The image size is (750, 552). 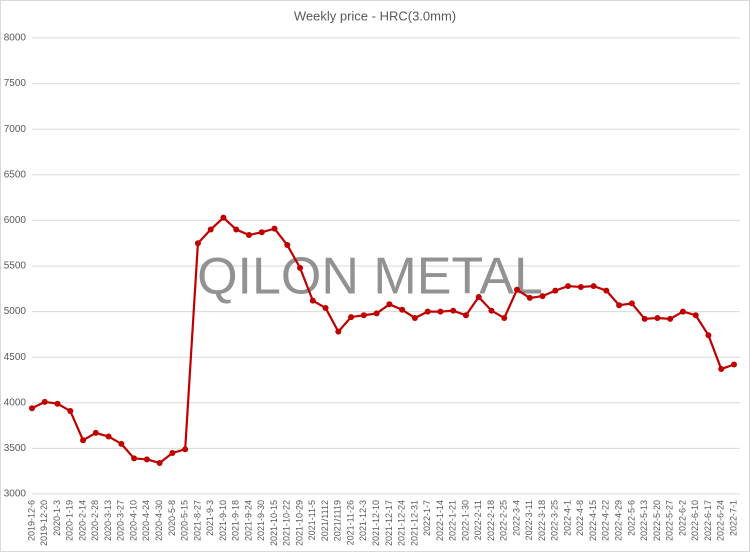 I want to click on y-tick-label: 3000, so click(x=15, y=494).